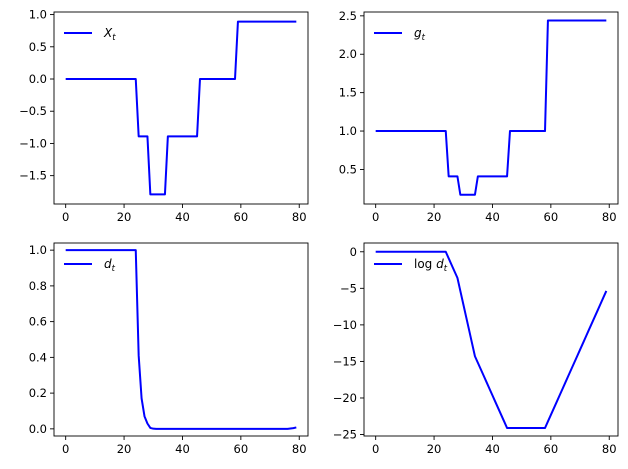 This screenshot has height=469, width=628. What do you see at coordinates (345, 435) in the screenshot?
I see `y-tick-label: −25` at bounding box center [345, 435].